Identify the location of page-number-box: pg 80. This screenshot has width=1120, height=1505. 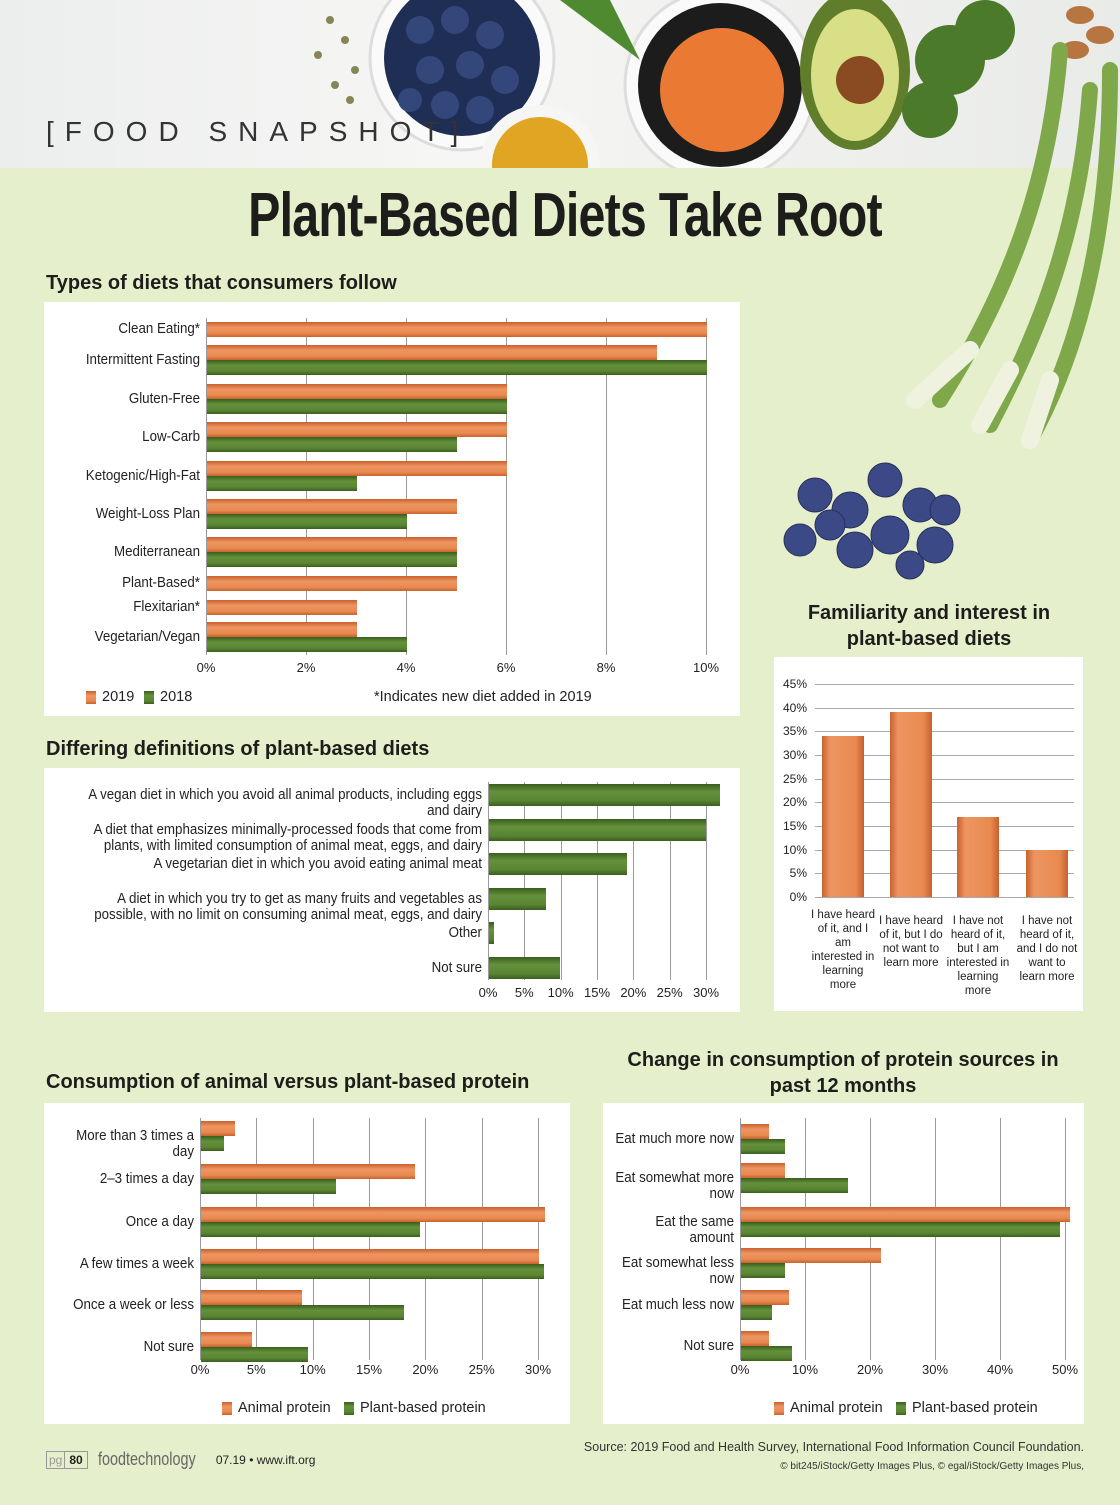
(67, 1459).